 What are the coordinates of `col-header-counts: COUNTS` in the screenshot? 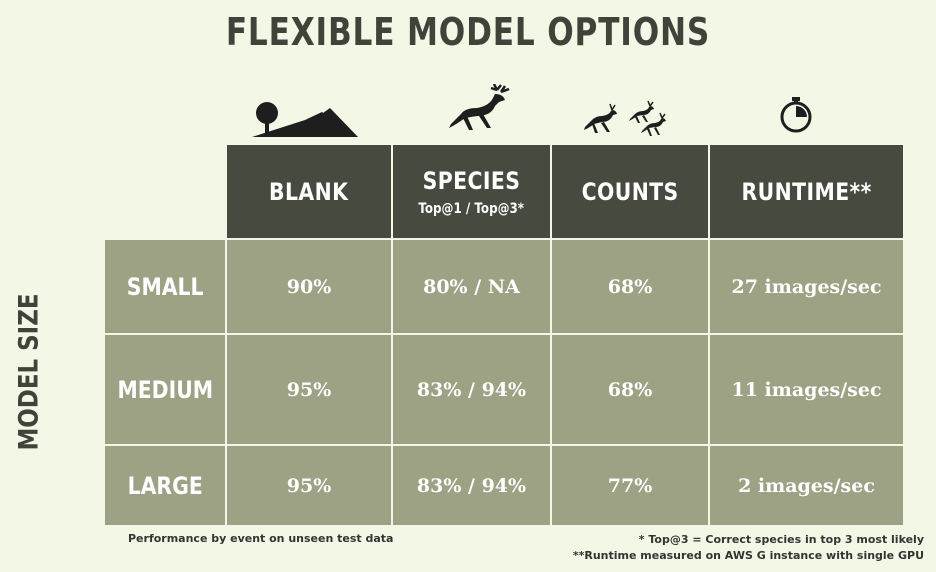 It's located at (630, 191).